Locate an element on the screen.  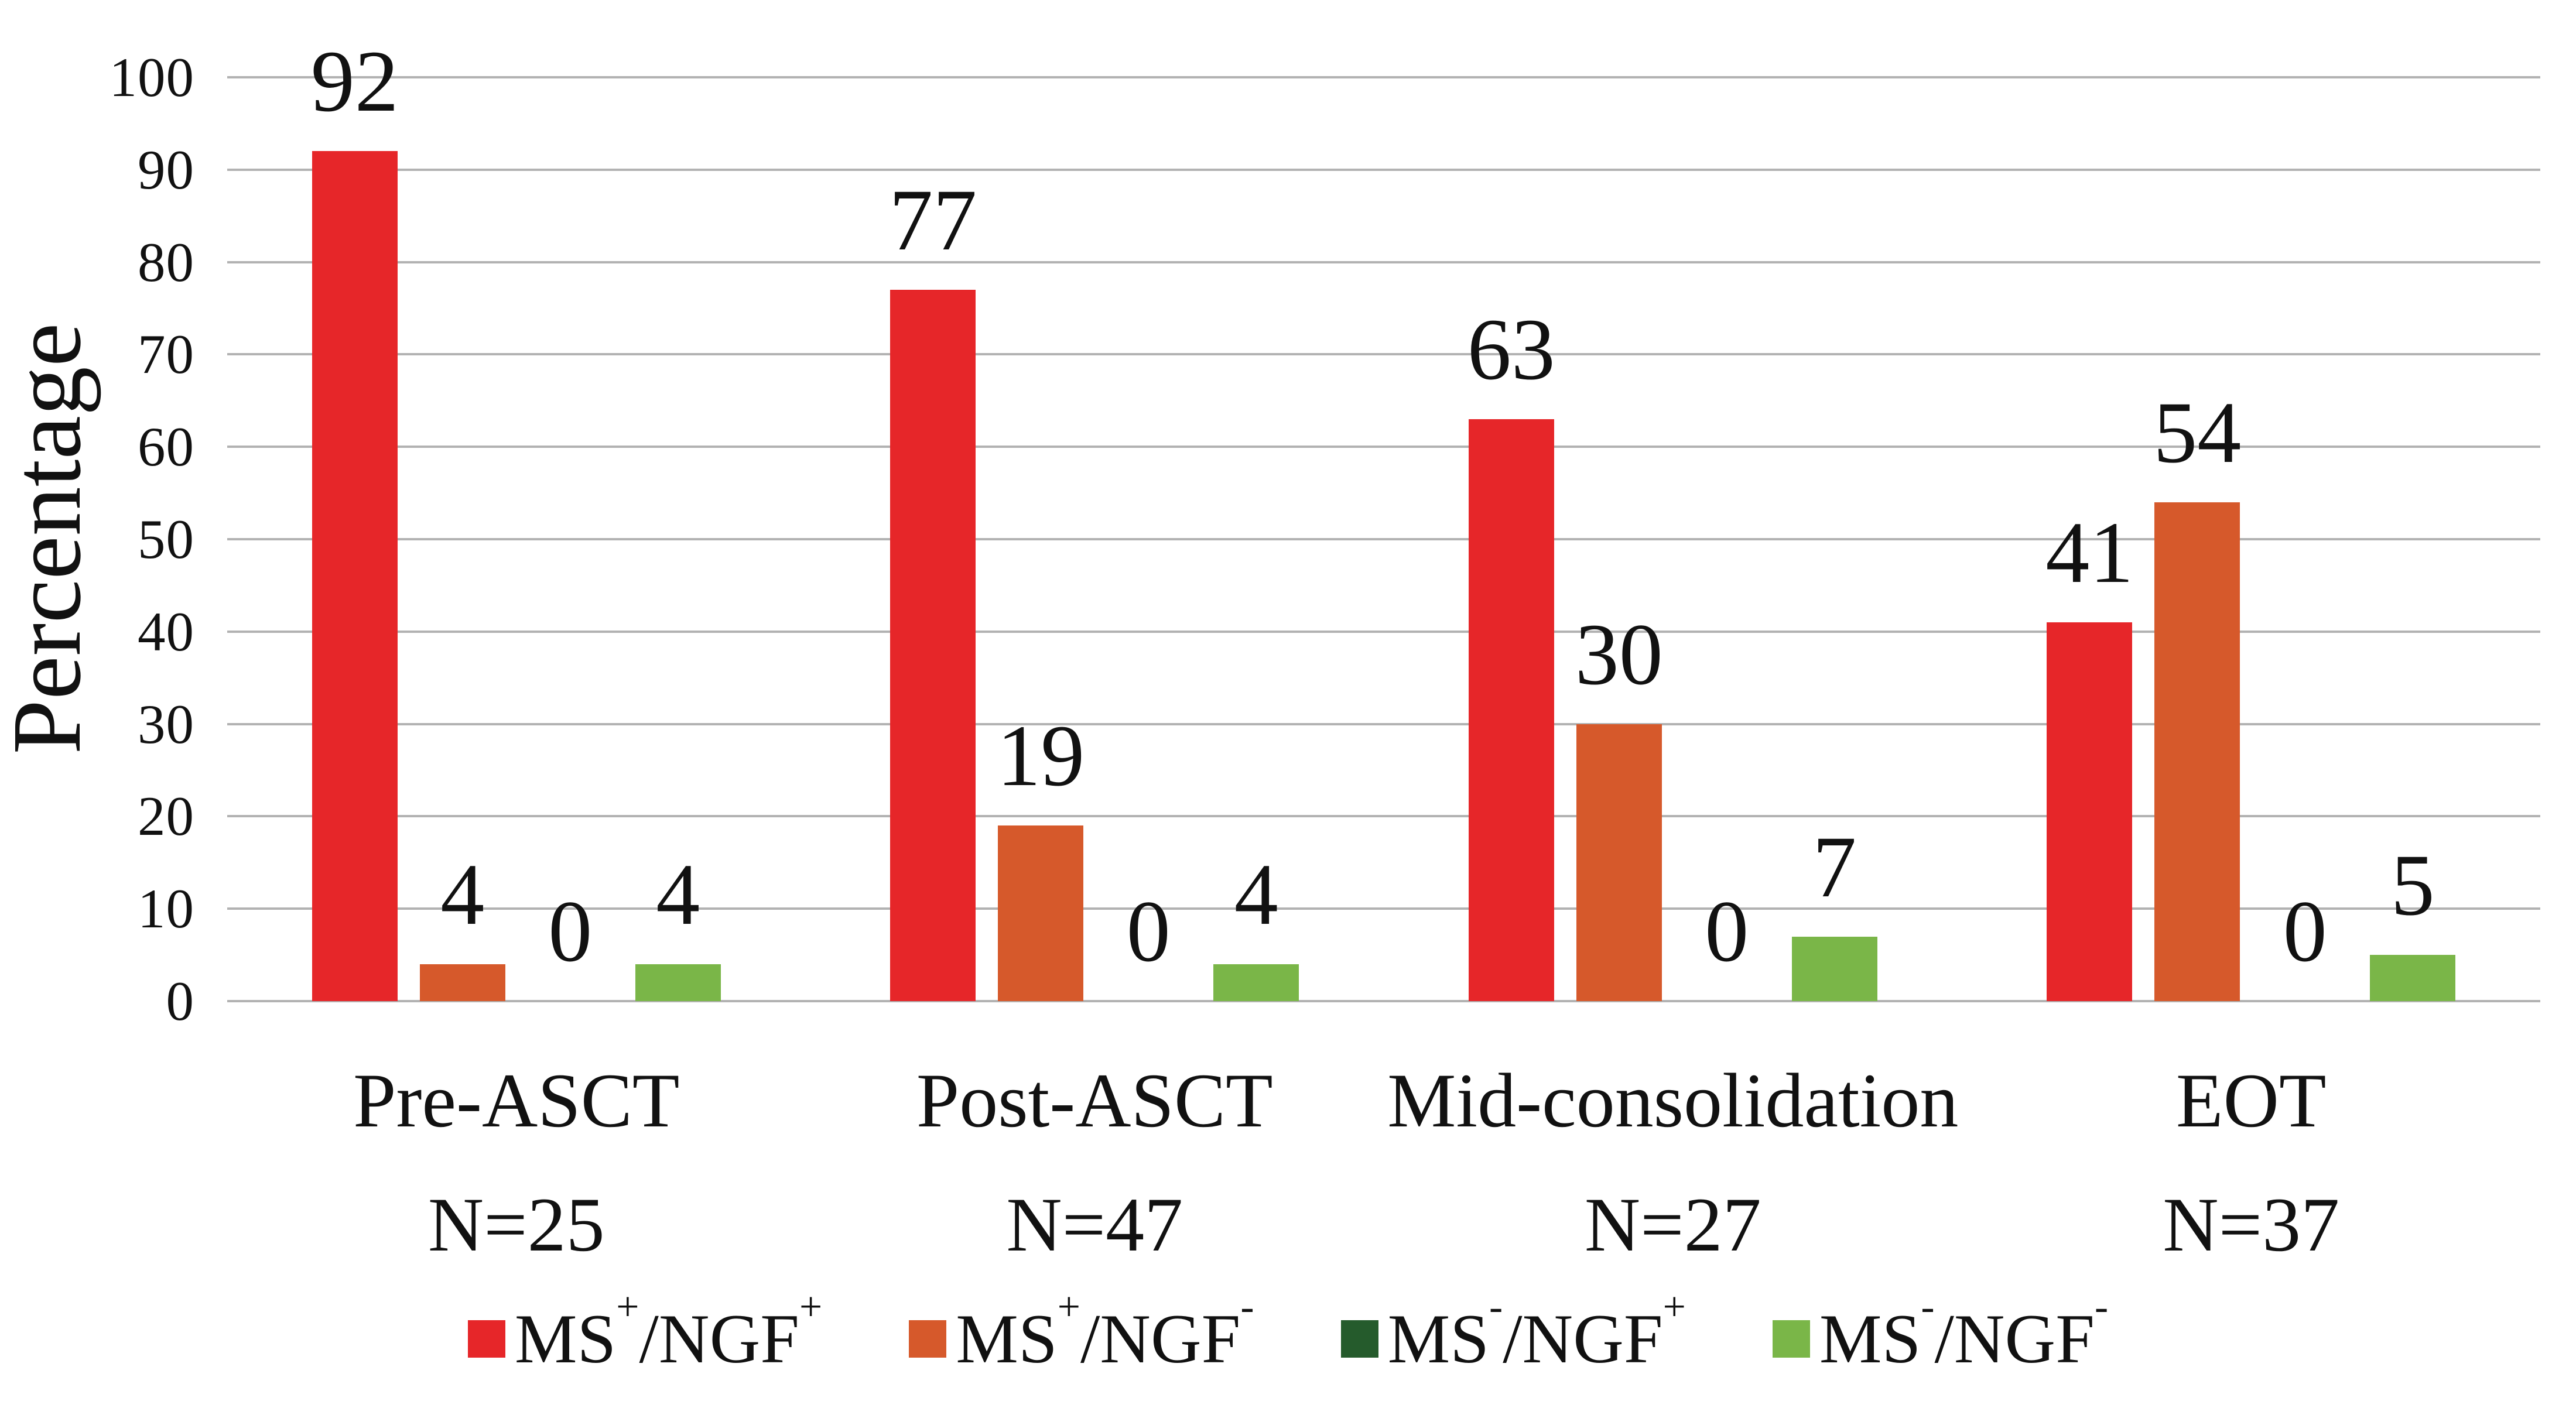
y-tick-label: 0 is located at coordinates (180, 1001).